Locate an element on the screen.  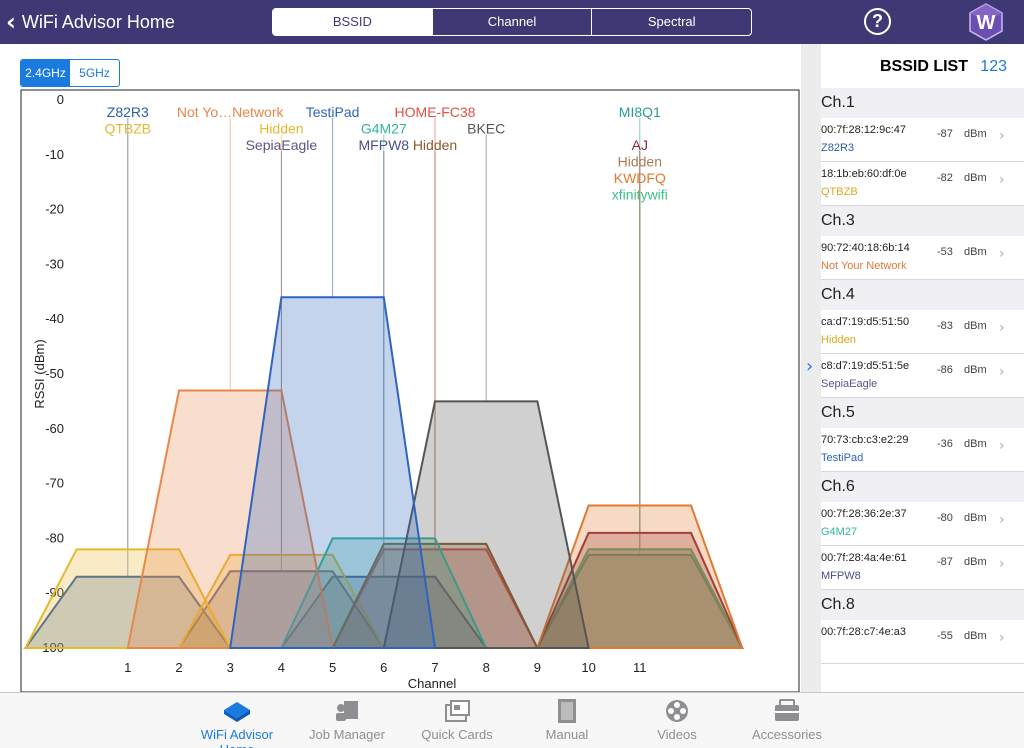
band-5ghz-button: 5GHz is located at coordinates (94, 73).